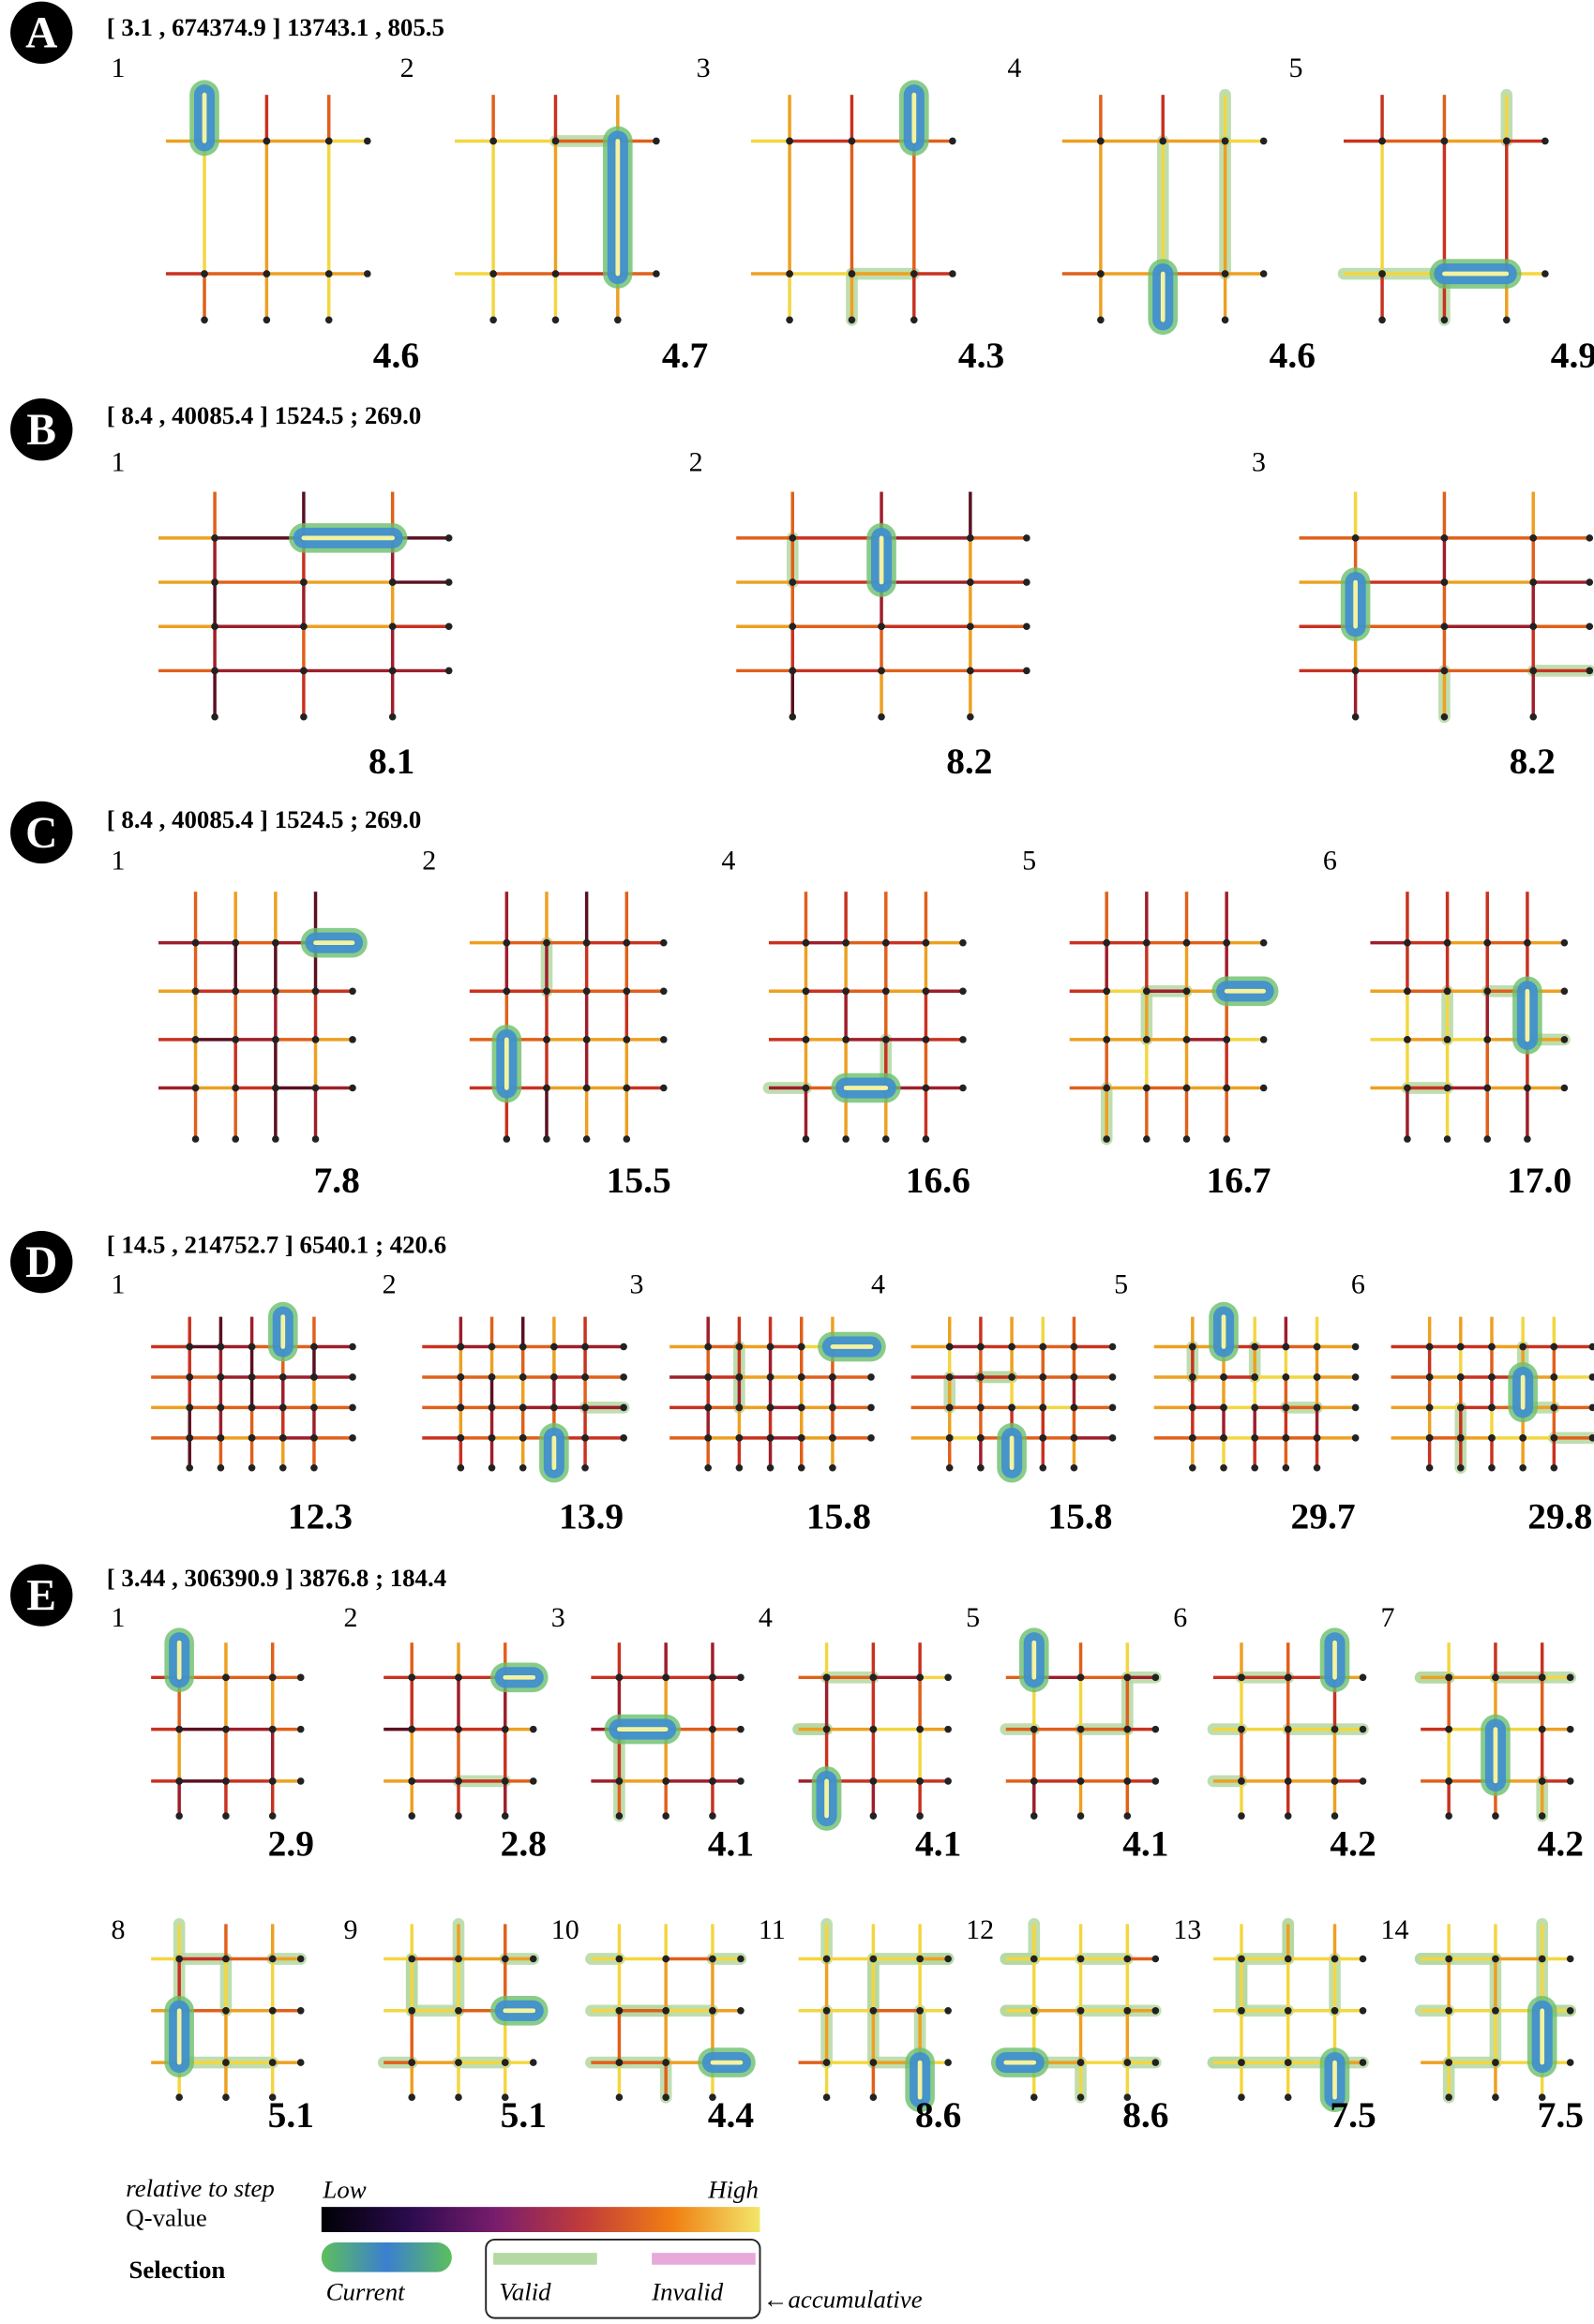 The height and width of the screenshot is (2324, 1594). I want to click on step-label: 2, so click(351, 1618).